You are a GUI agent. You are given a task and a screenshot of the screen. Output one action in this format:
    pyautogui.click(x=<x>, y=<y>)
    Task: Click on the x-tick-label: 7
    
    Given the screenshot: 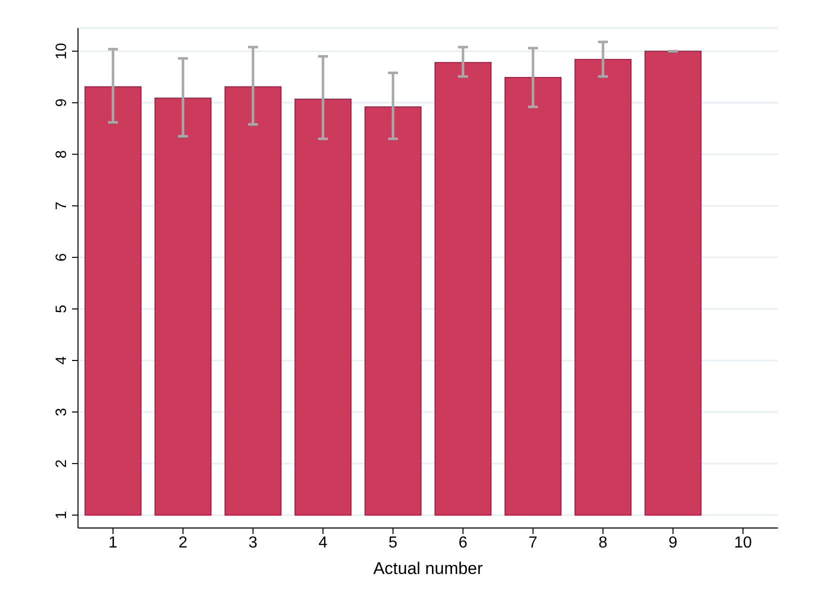 What is the action you would take?
    pyautogui.click(x=533, y=543)
    